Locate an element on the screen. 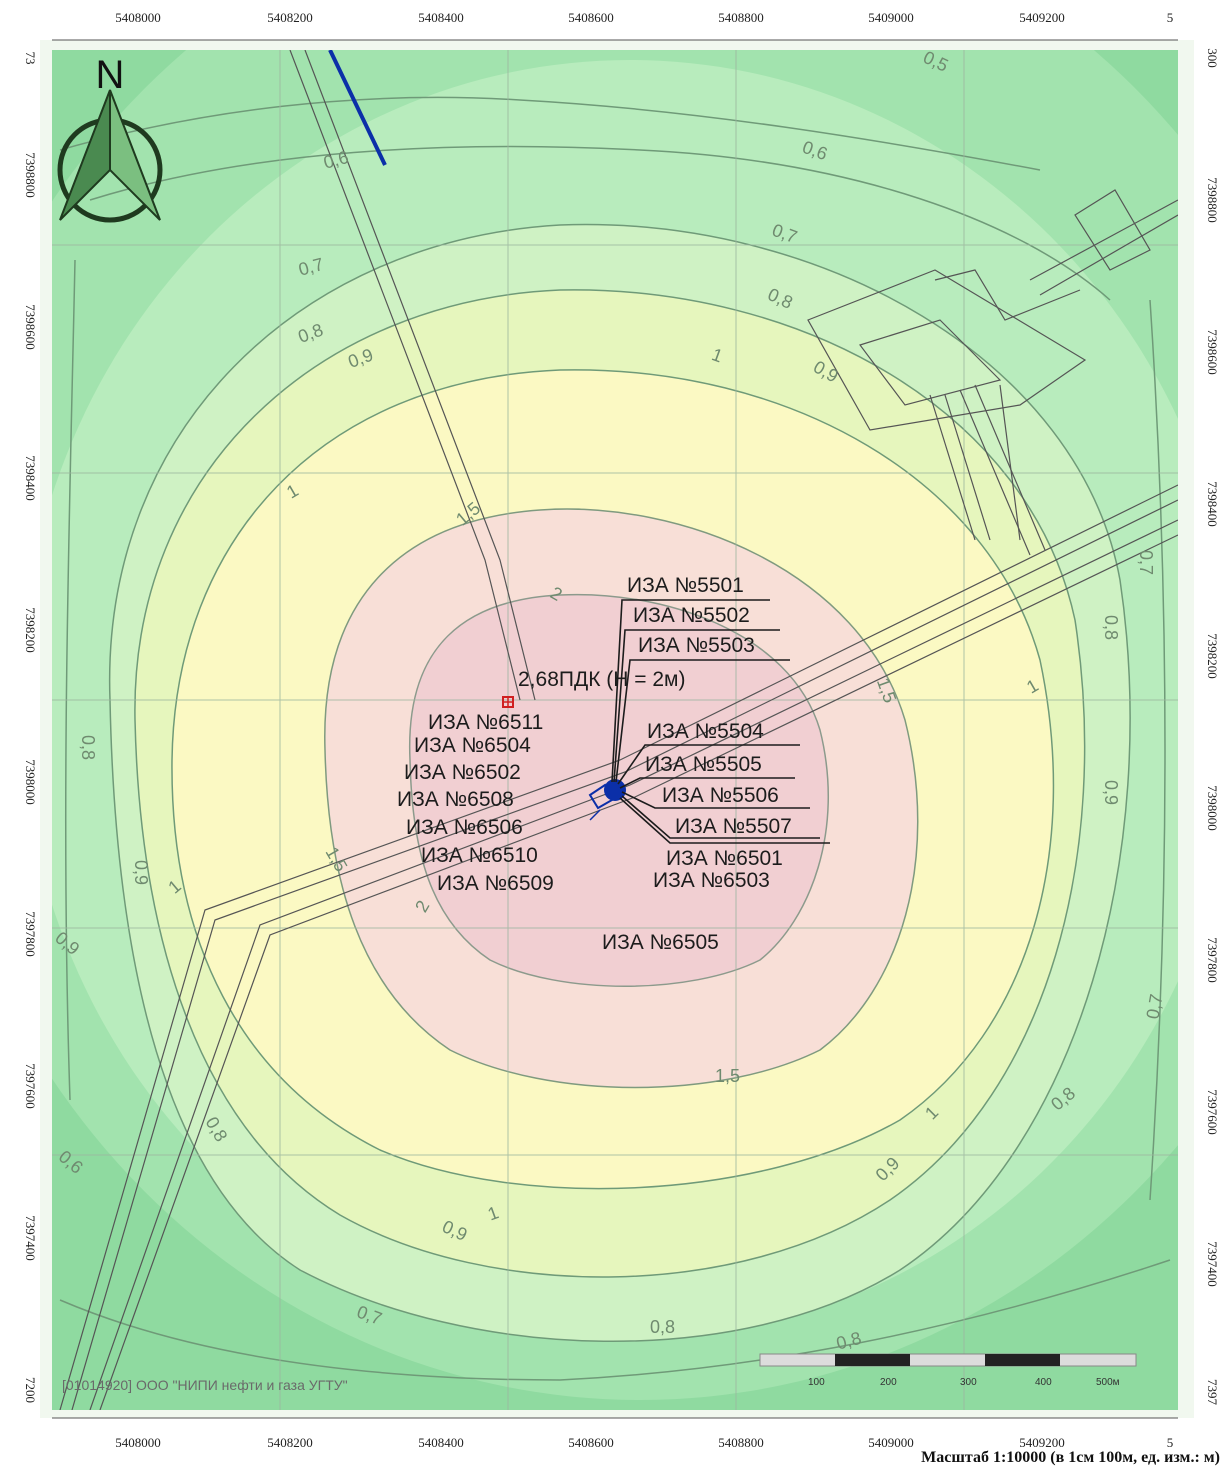  emission-source-cluster is located at coordinates (607, 800).